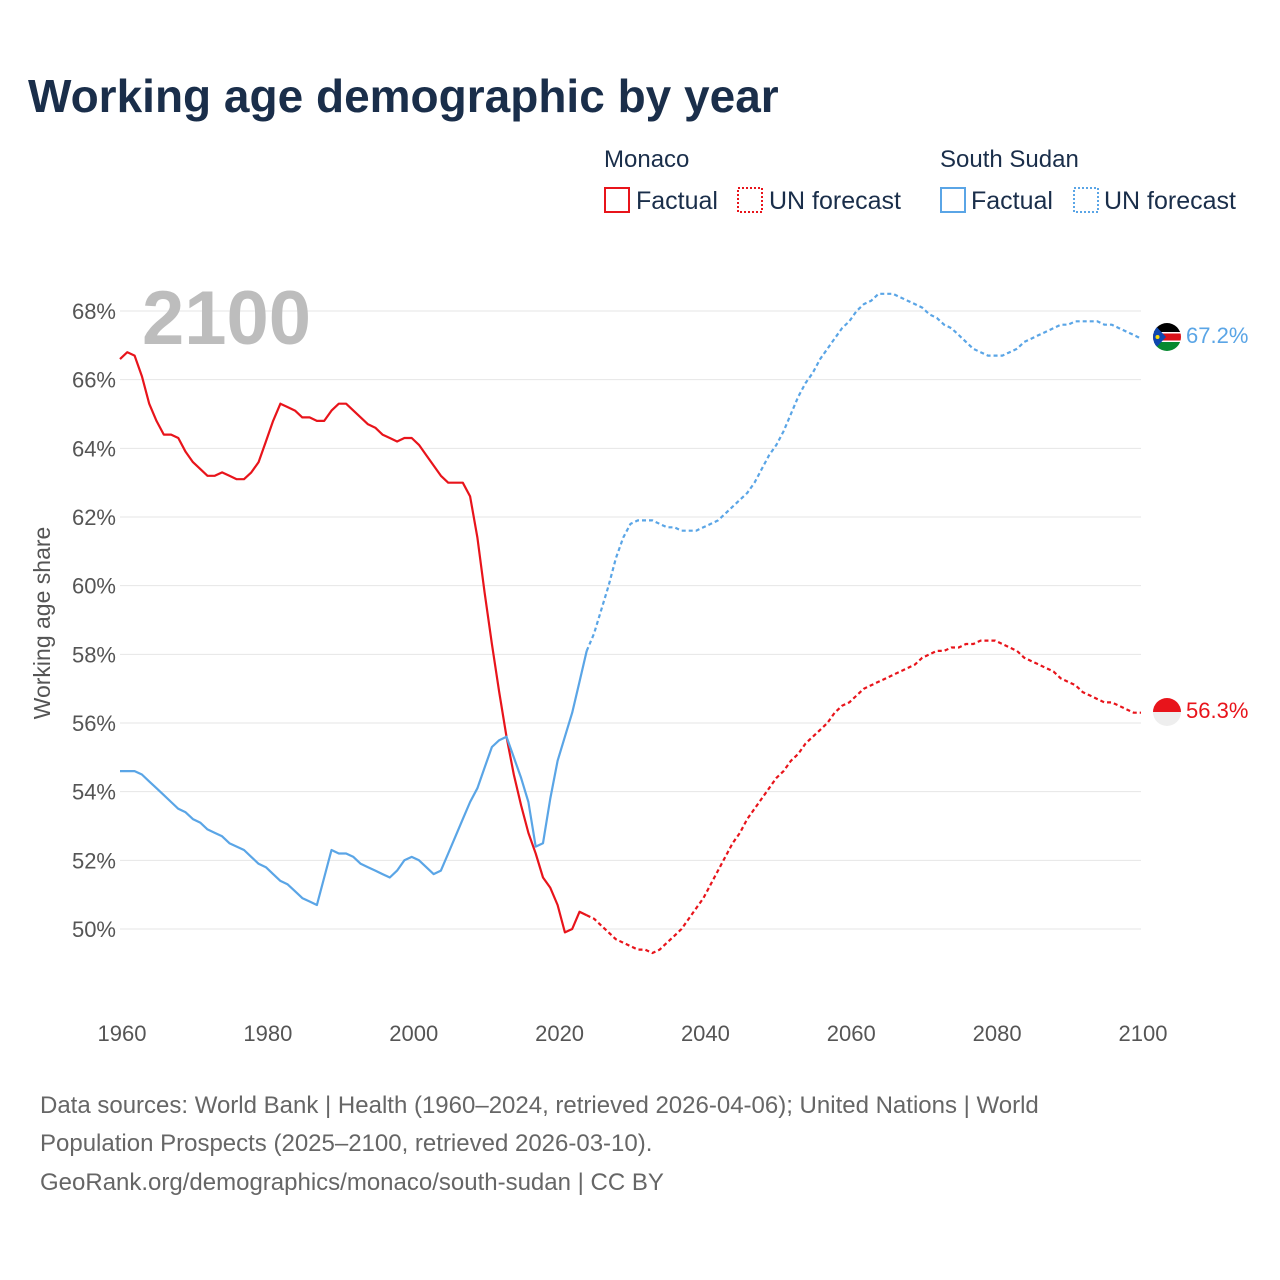  Describe the element at coordinates (1086, 200) in the screenshot. I see `legend-swatch-south-sudan-forecast` at that location.